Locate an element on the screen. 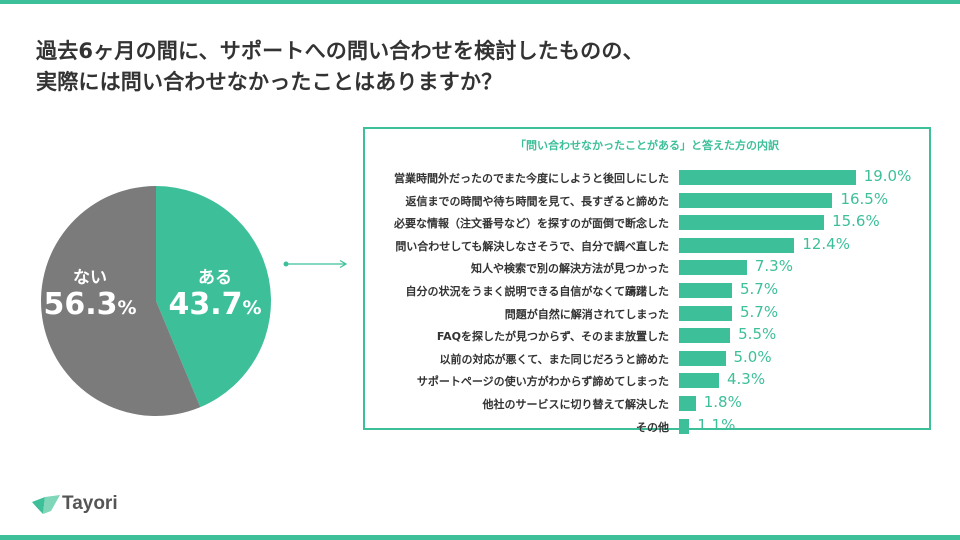 This screenshot has height=540, width=960. bar-category-label: 問題が自然に解消されてしまった is located at coordinates (586, 314).